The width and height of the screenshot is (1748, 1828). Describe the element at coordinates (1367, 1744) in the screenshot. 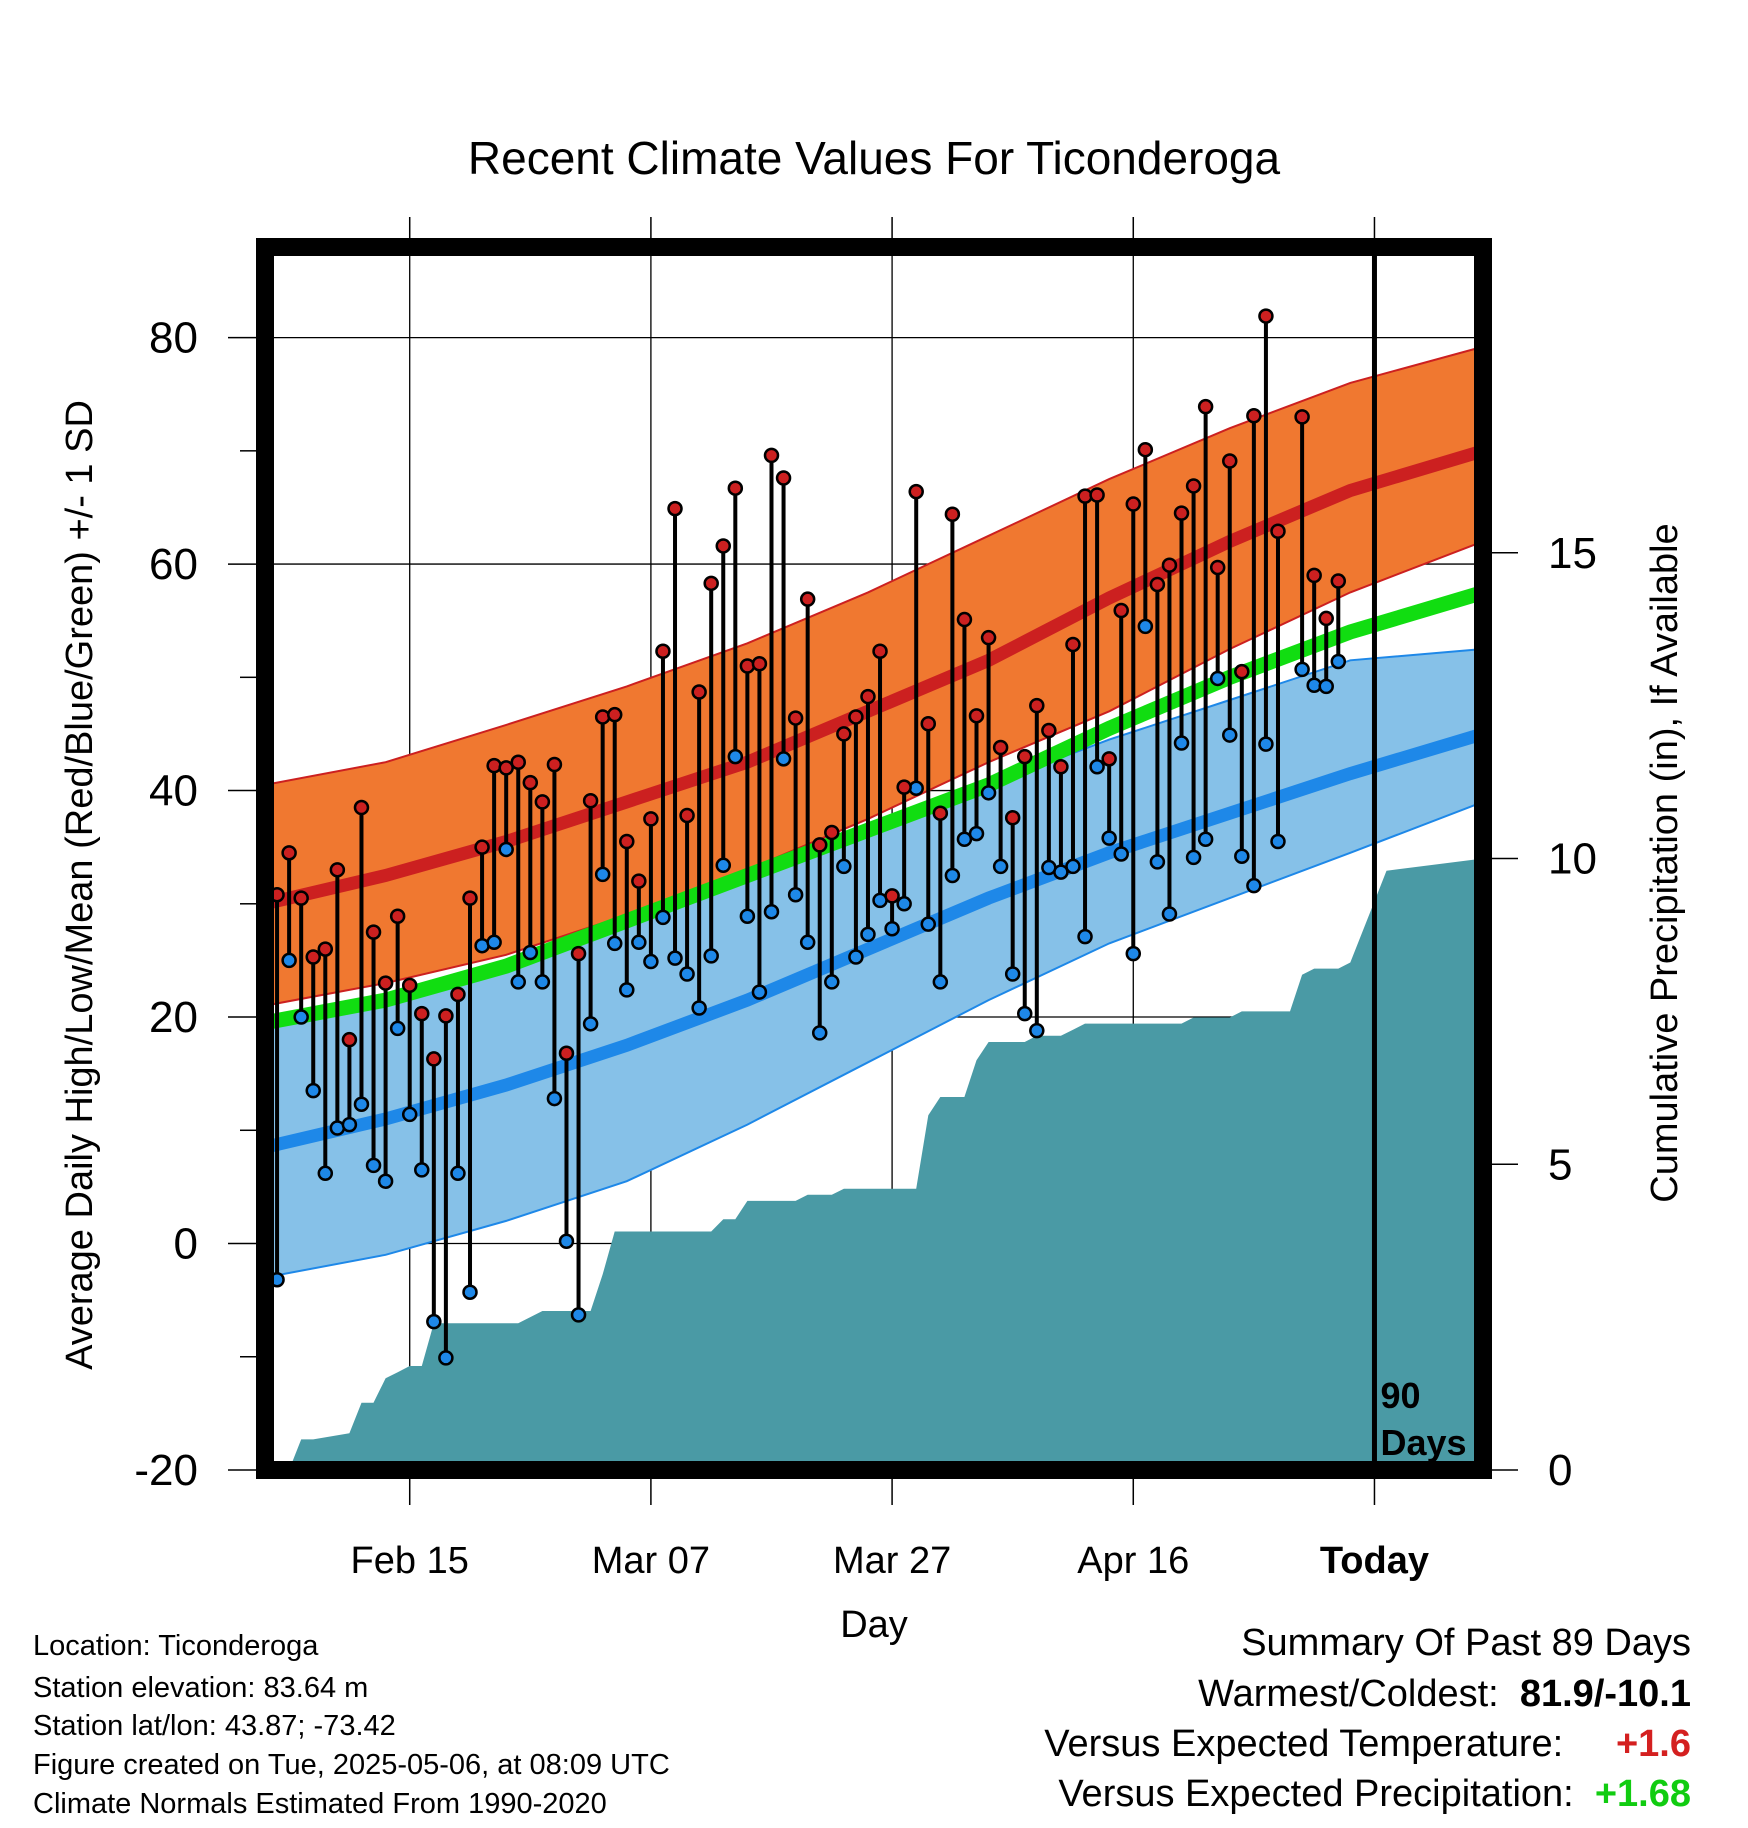

I see `summary-temperature: Versus Expected Temperature: +1.6` at that location.